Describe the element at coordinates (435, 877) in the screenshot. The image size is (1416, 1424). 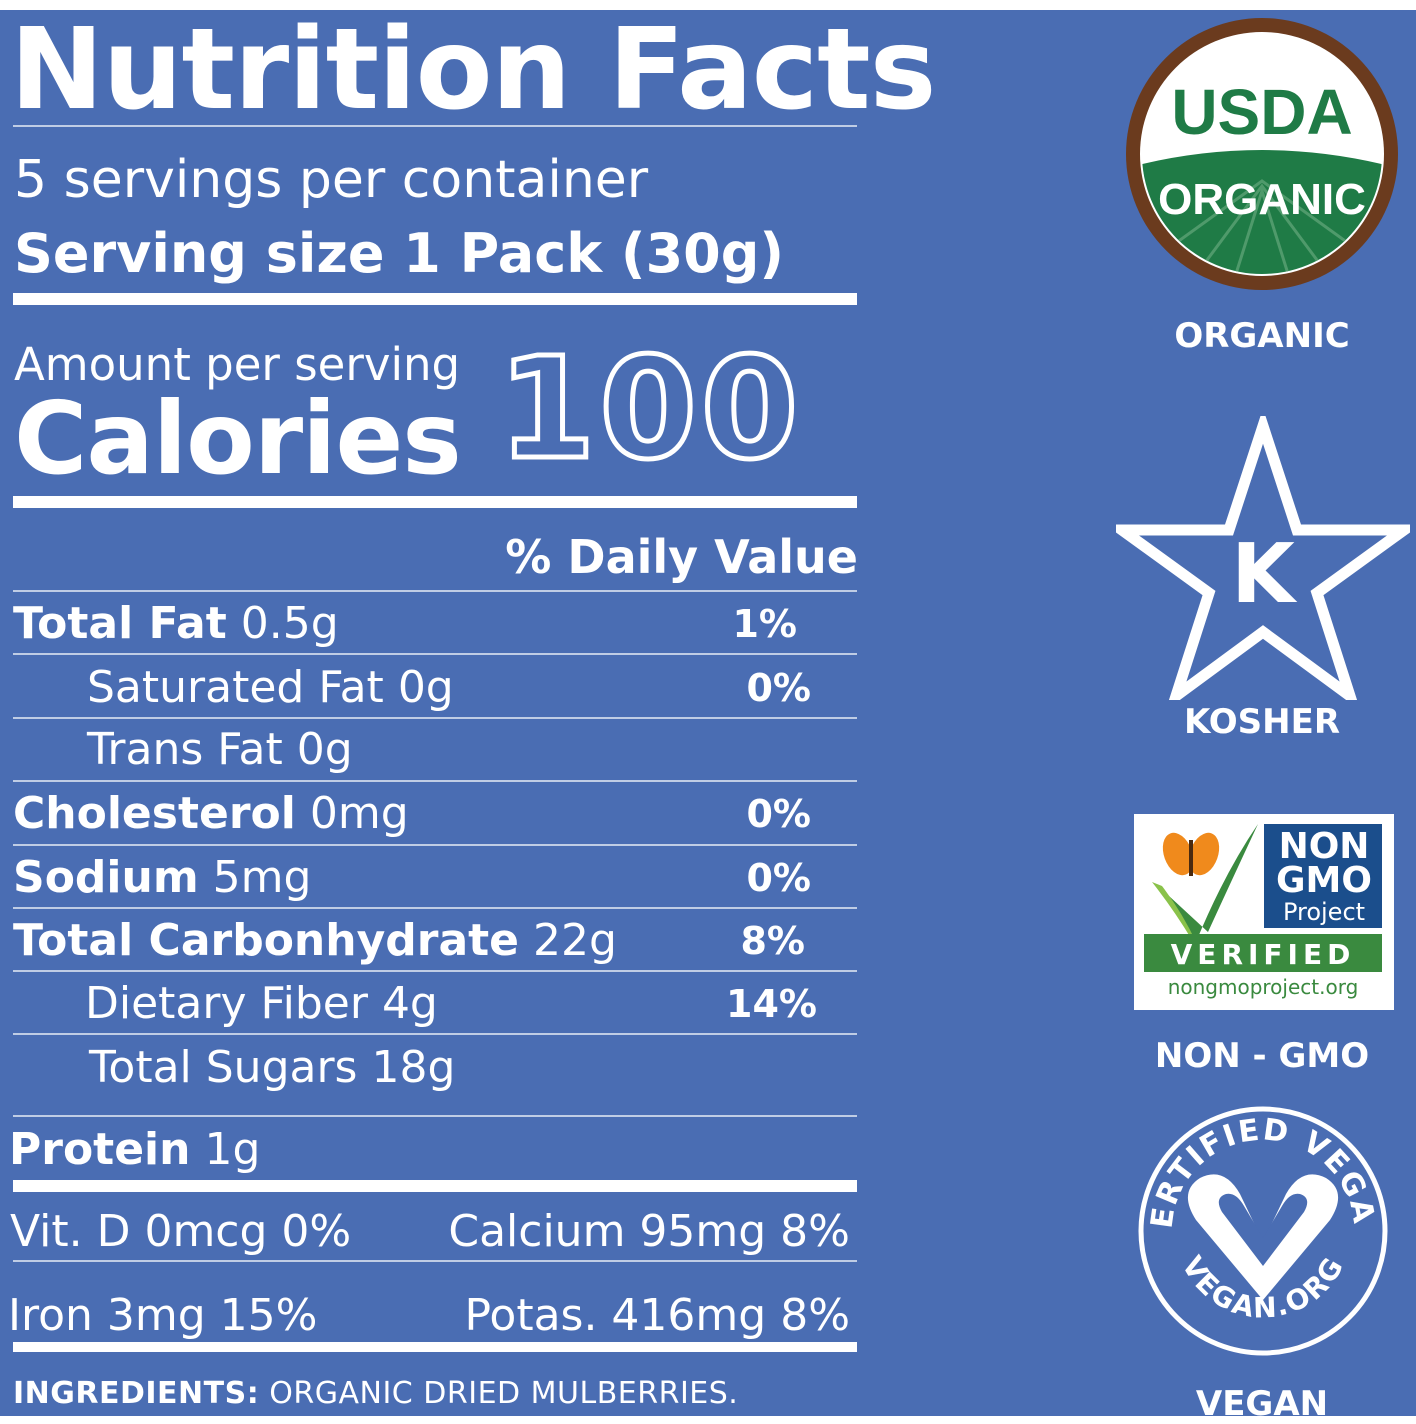
I see `nutrient-row-sodium: Sodium 5mg 0%` at that location.